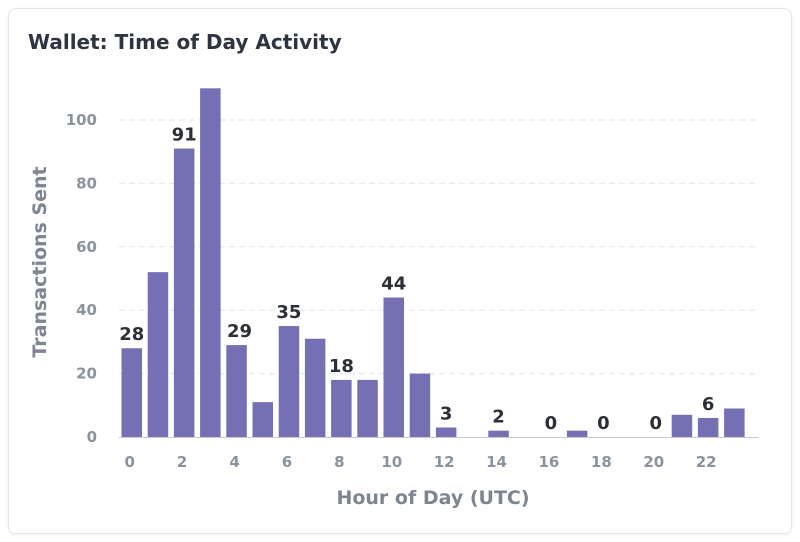 This screenshot has height=542, width=800. I want to click on y-tick-label: 60, so click(86, 247).